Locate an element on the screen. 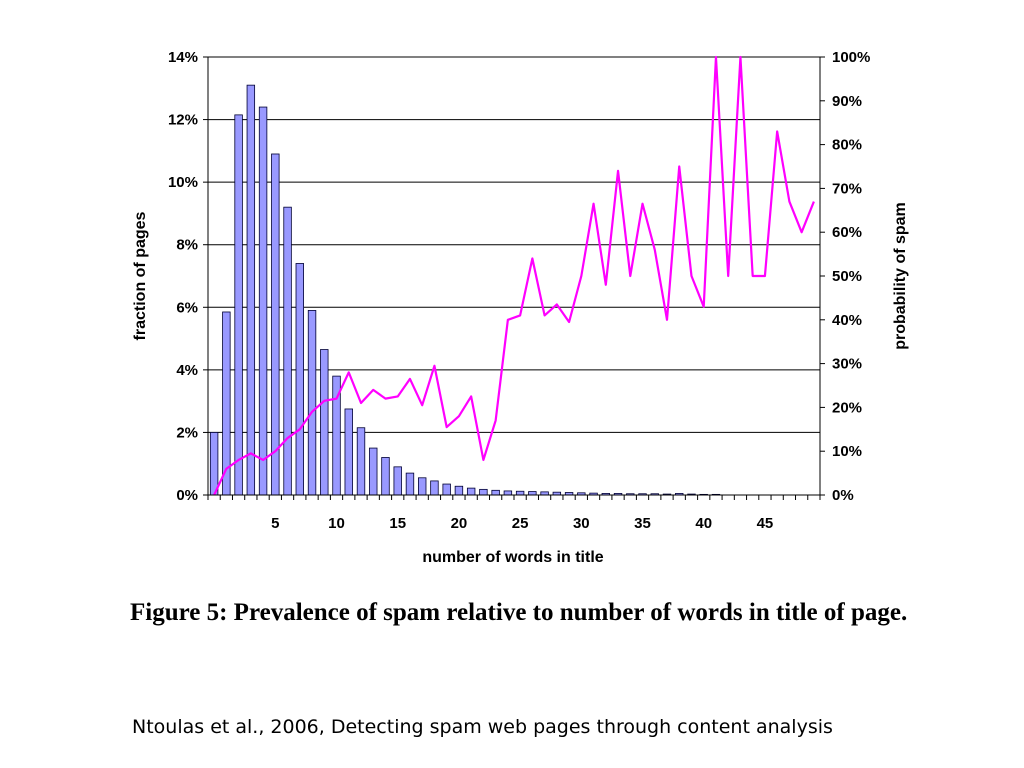  y-left-tick-label: 2% is located at coordinates (187, 432).